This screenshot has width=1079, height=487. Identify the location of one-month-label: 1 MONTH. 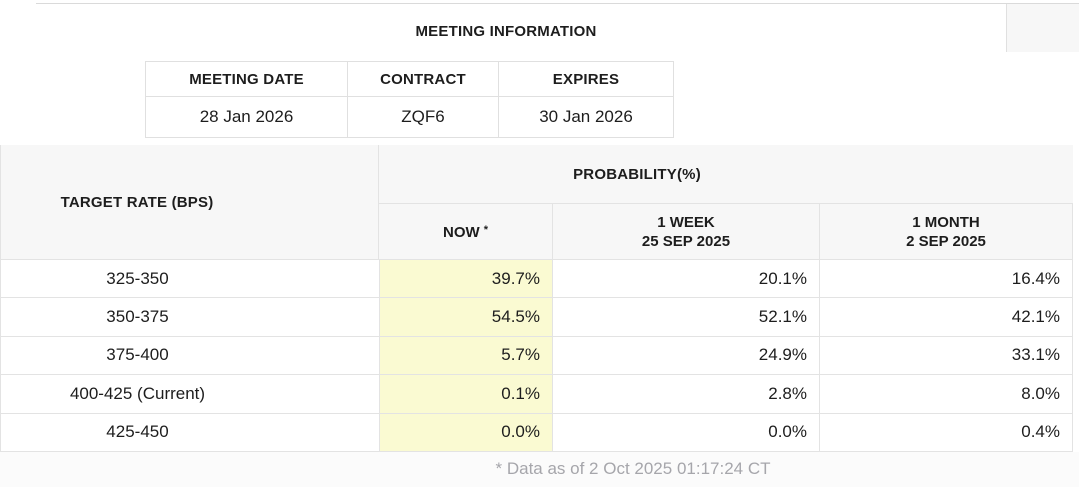
(946, 222).